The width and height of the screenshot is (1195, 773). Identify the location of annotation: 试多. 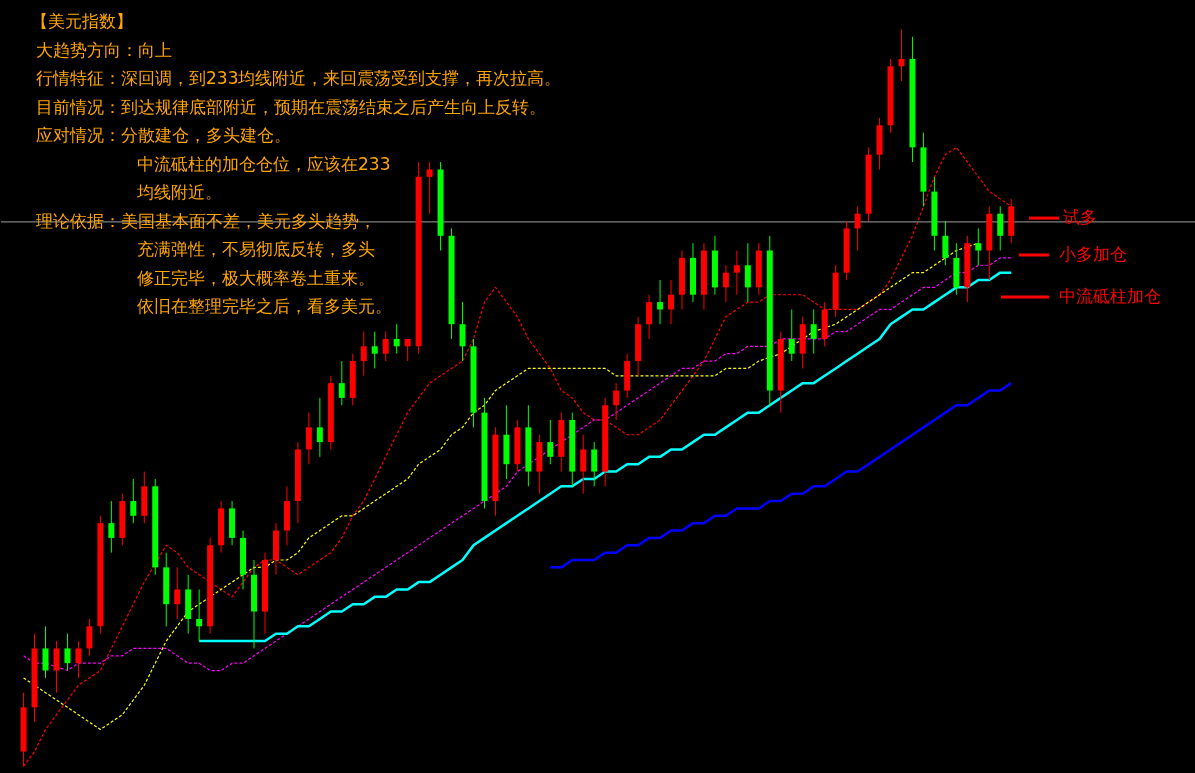
(1080, 217).